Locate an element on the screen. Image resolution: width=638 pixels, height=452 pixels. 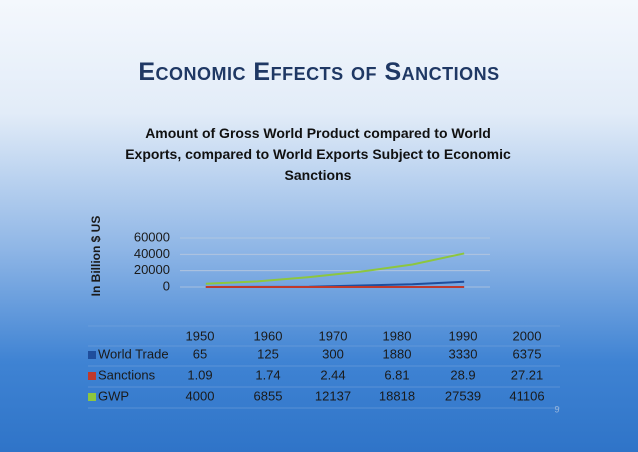
slide-title: Economic Effects of Sanctions is located at coordinates (319, 72).